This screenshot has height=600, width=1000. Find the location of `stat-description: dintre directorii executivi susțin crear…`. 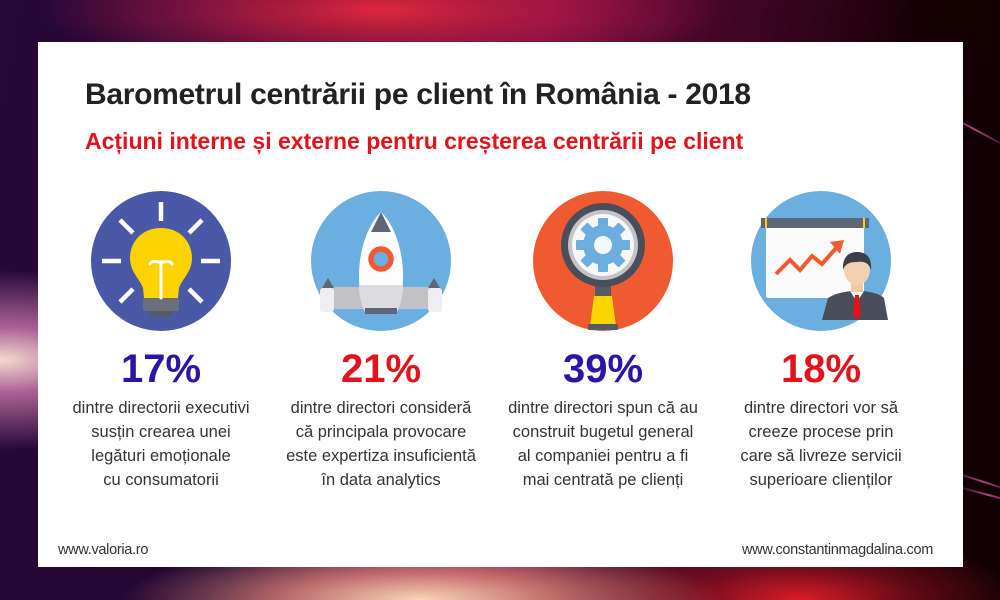

stat-description: dintre directorii executivi susțin crear… is located at coordinates (161, 444).